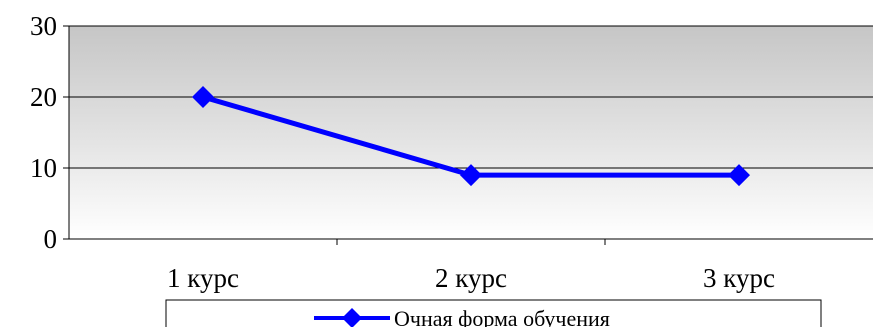  What do you see at coordinates (43, 132) in the screenshot?
I see `y-tick-labels: 0 10 20 30` at bounding box center [43, 132].